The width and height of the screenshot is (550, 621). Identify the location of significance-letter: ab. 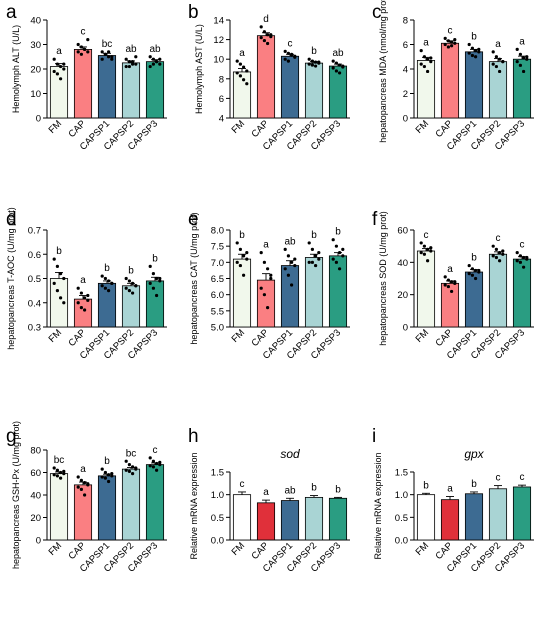
(338, 53).